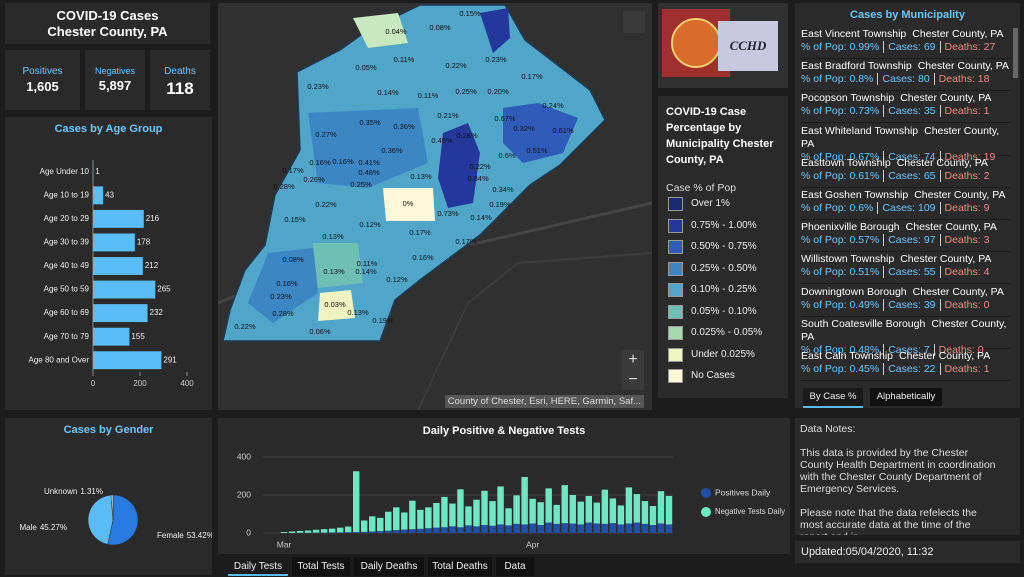 This screenshot has width=1024, height=577. Describe the element at coordinates (855, 195) in the screenshot. I see `municipality-name: East Goshen Township` at that location.